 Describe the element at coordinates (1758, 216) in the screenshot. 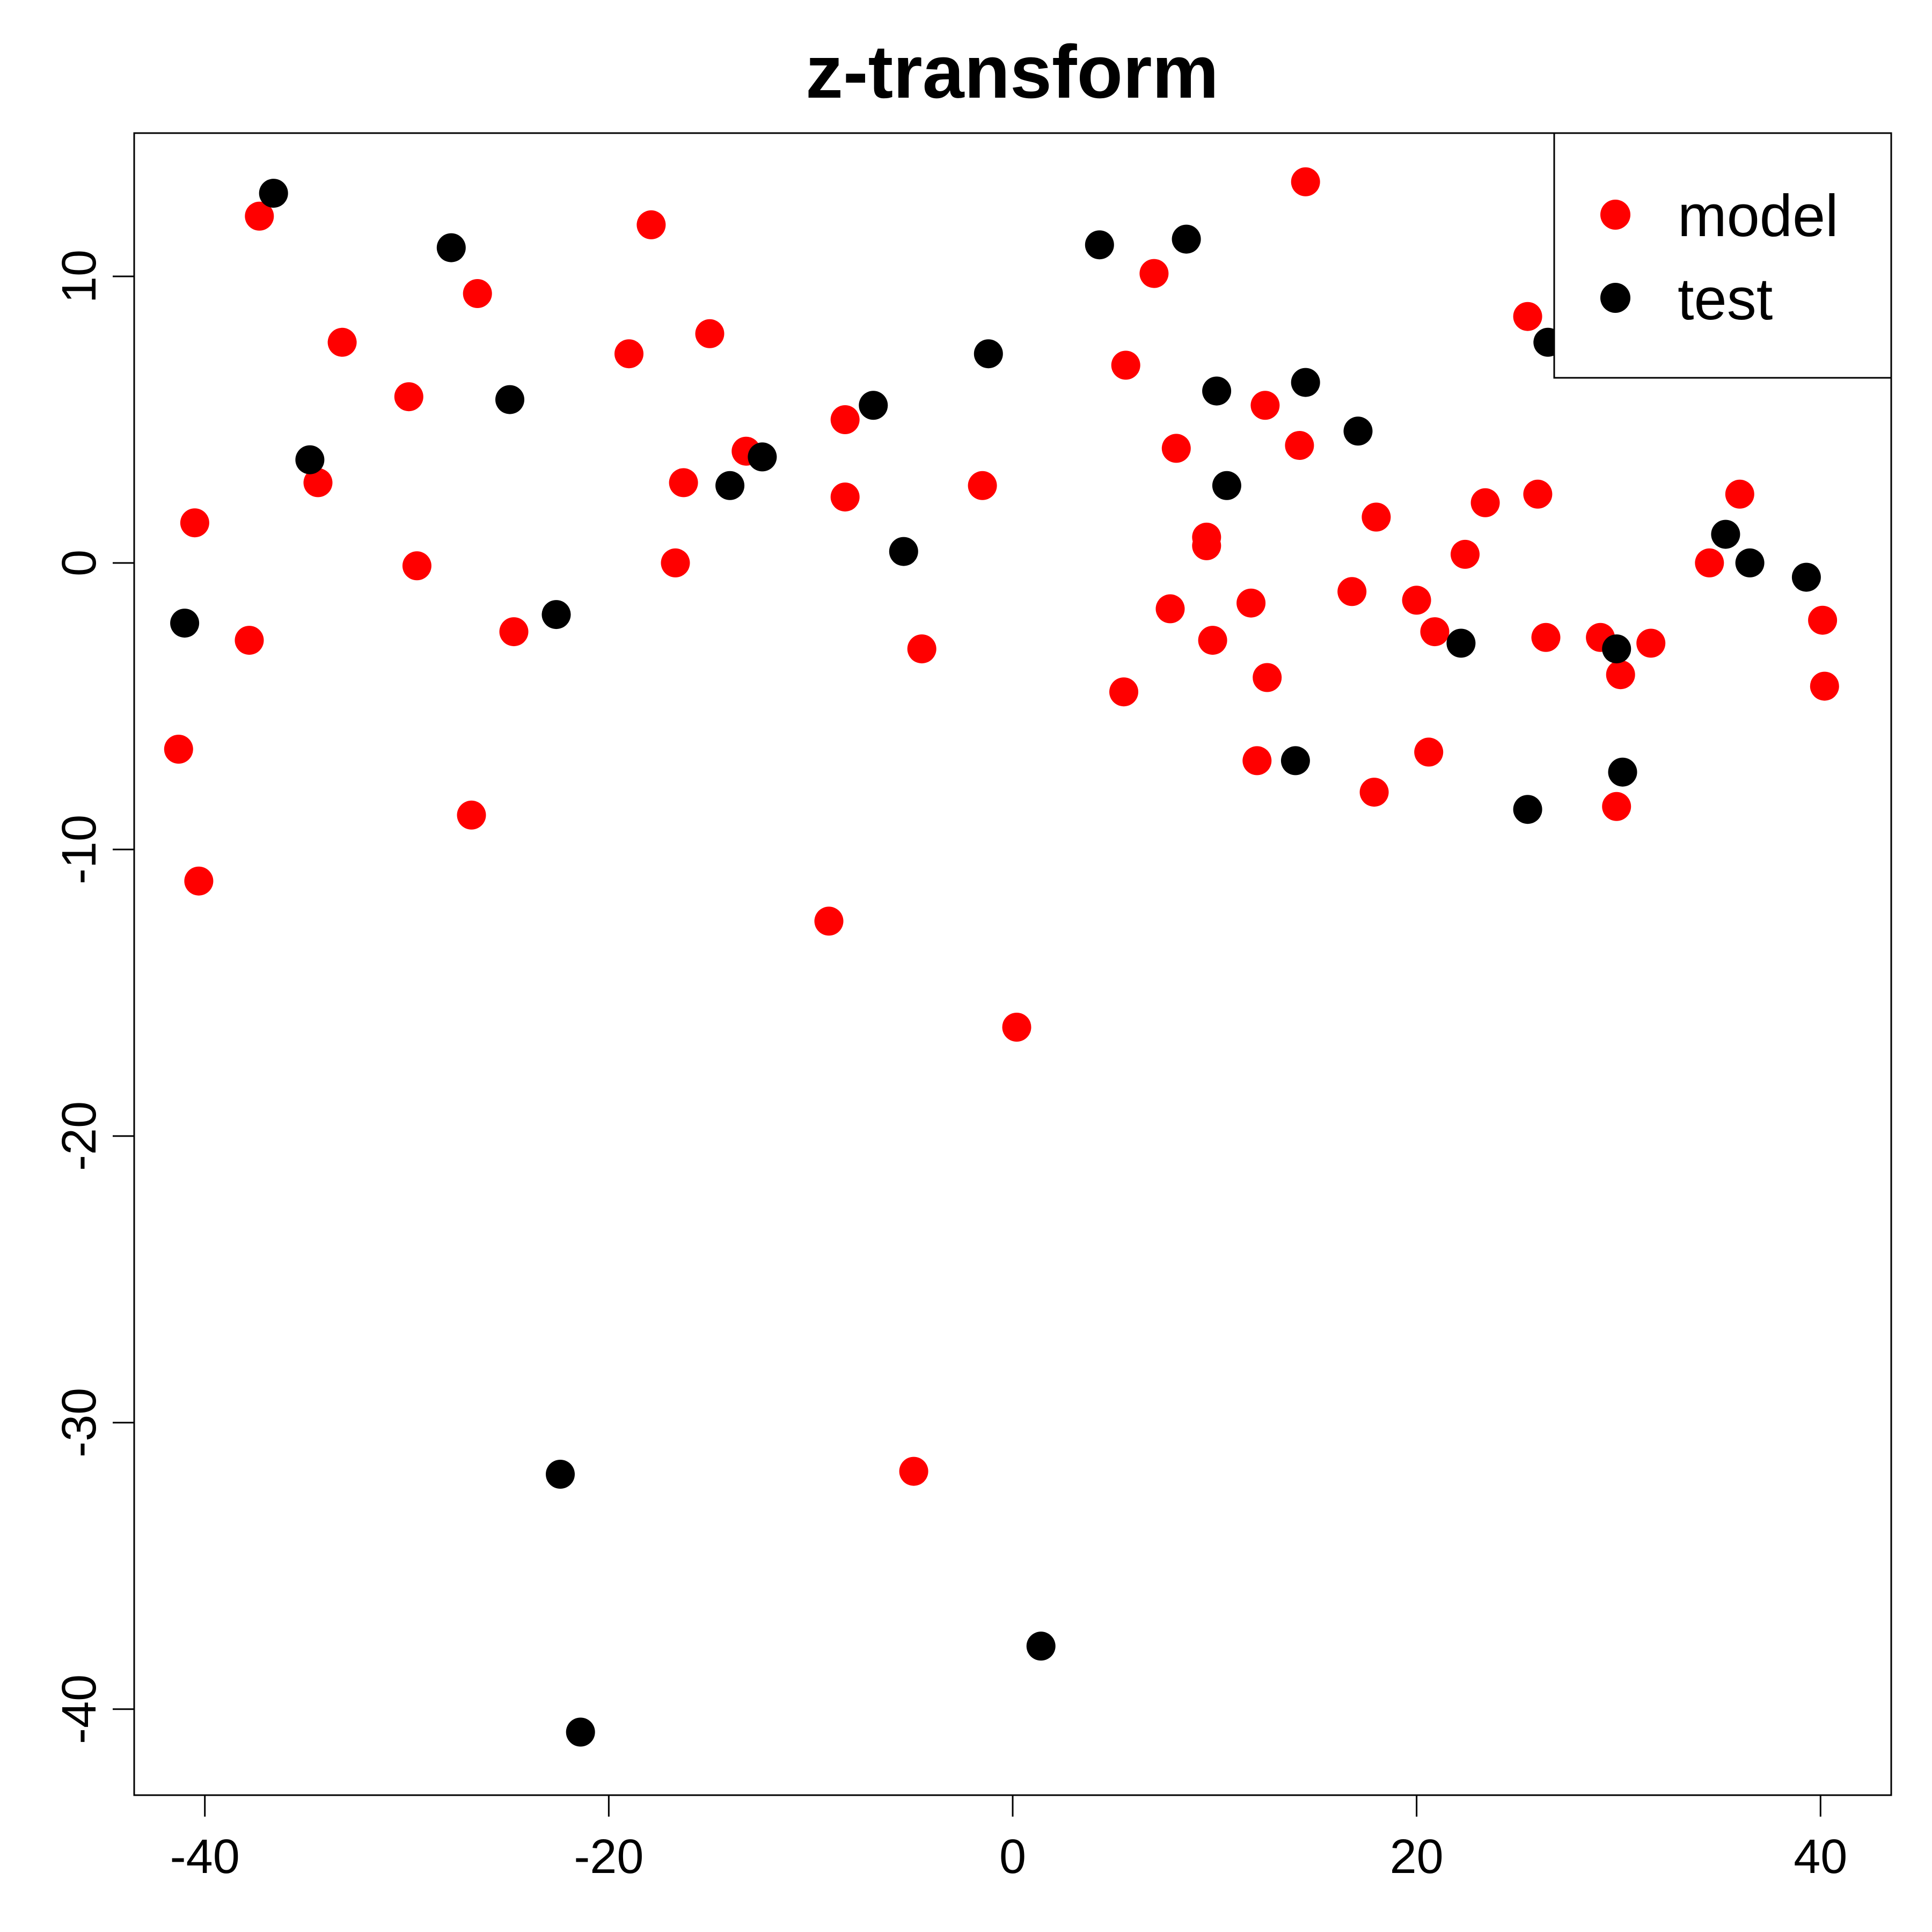

I see `legend-label-model: model` at that location.